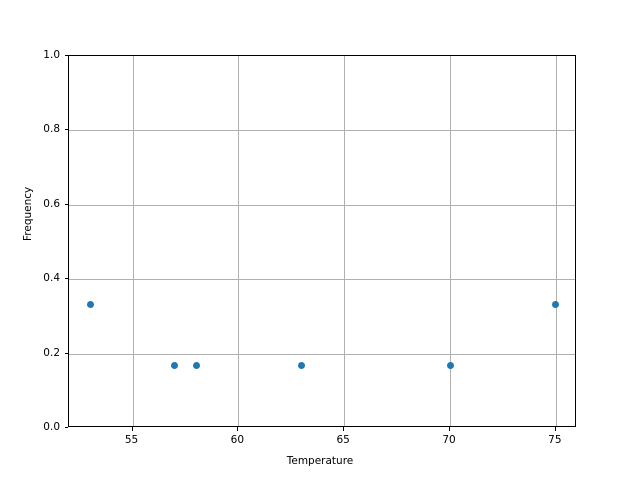 This screenshot has height=480, width=640. I want to click on x-axis-tick-label: 55, so click(131, 440).